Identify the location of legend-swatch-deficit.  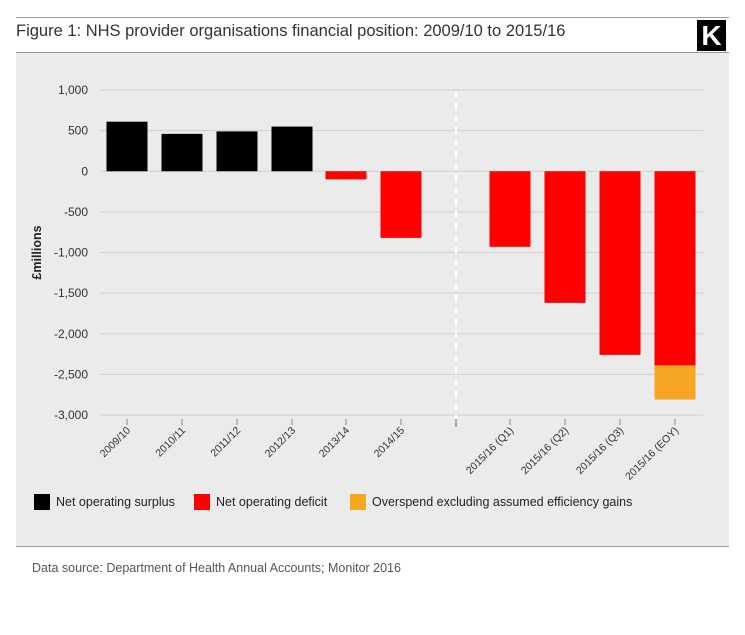
(202, 502).